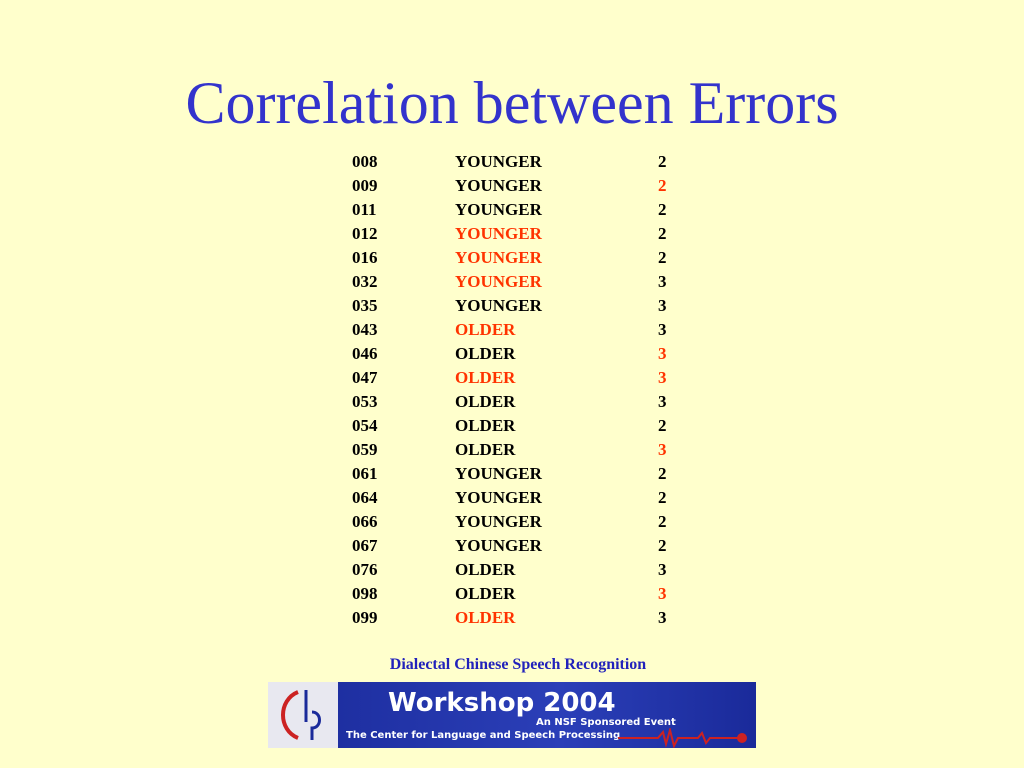 The width and height of the screenshot is (1024, 768). What do you see at coordinates (365, 425) in the screenshot?
I see `row-id: 054` at bounding box center [365, 425].